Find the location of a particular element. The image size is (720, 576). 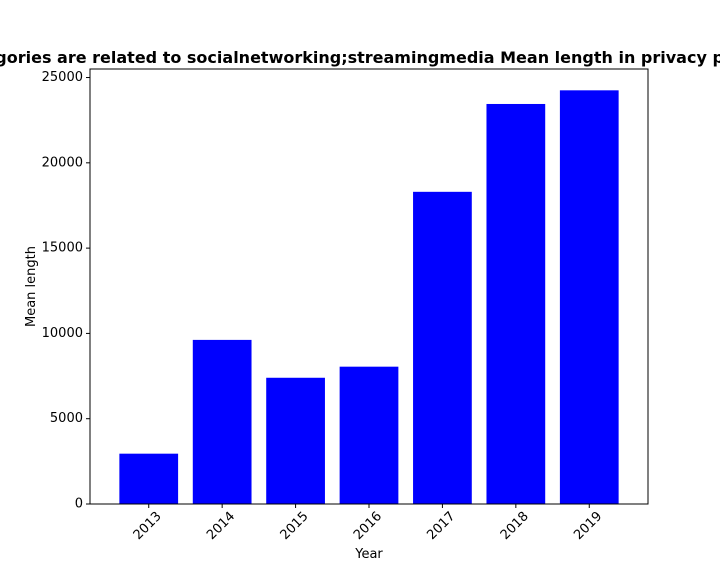

bar-2013 is located at coordinates (149, 478).